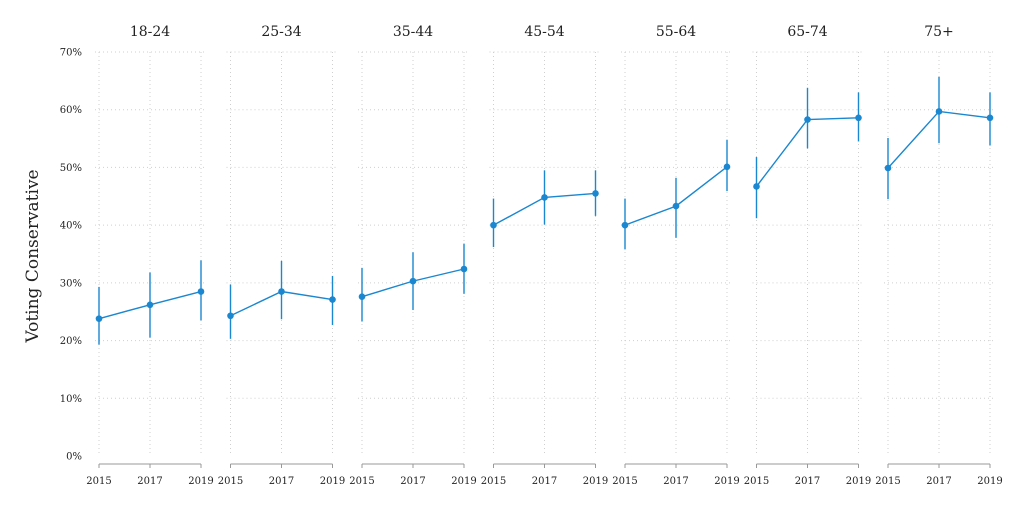 The height and width of the screenshot is (512, 1024). What do you see at coordinates (938, 255) in the screenshot?
I see `facet-panel: 75+ 2015 2017 2019` at bounding box center [938, 255].